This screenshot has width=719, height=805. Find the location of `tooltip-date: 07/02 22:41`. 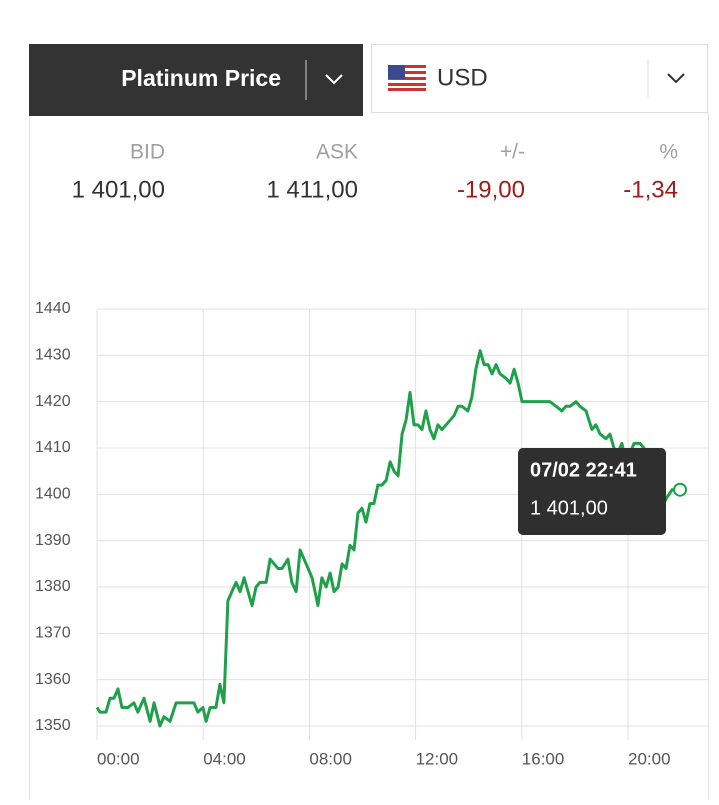

tooltip-date: 07/02 22:41 is located at coordinates (583, 470).